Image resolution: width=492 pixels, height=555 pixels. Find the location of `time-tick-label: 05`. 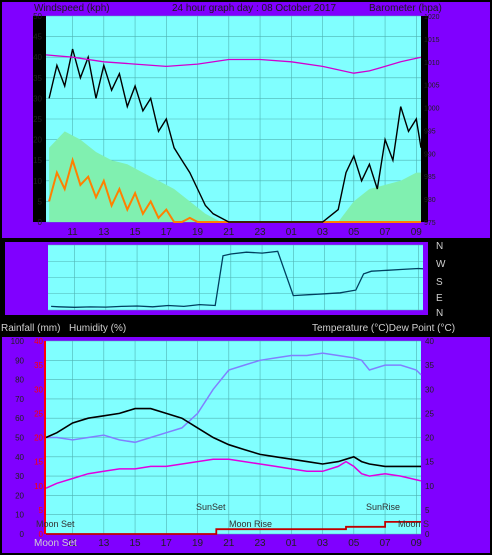

time-tick-label: 05 is located at coordinates (354, 232).